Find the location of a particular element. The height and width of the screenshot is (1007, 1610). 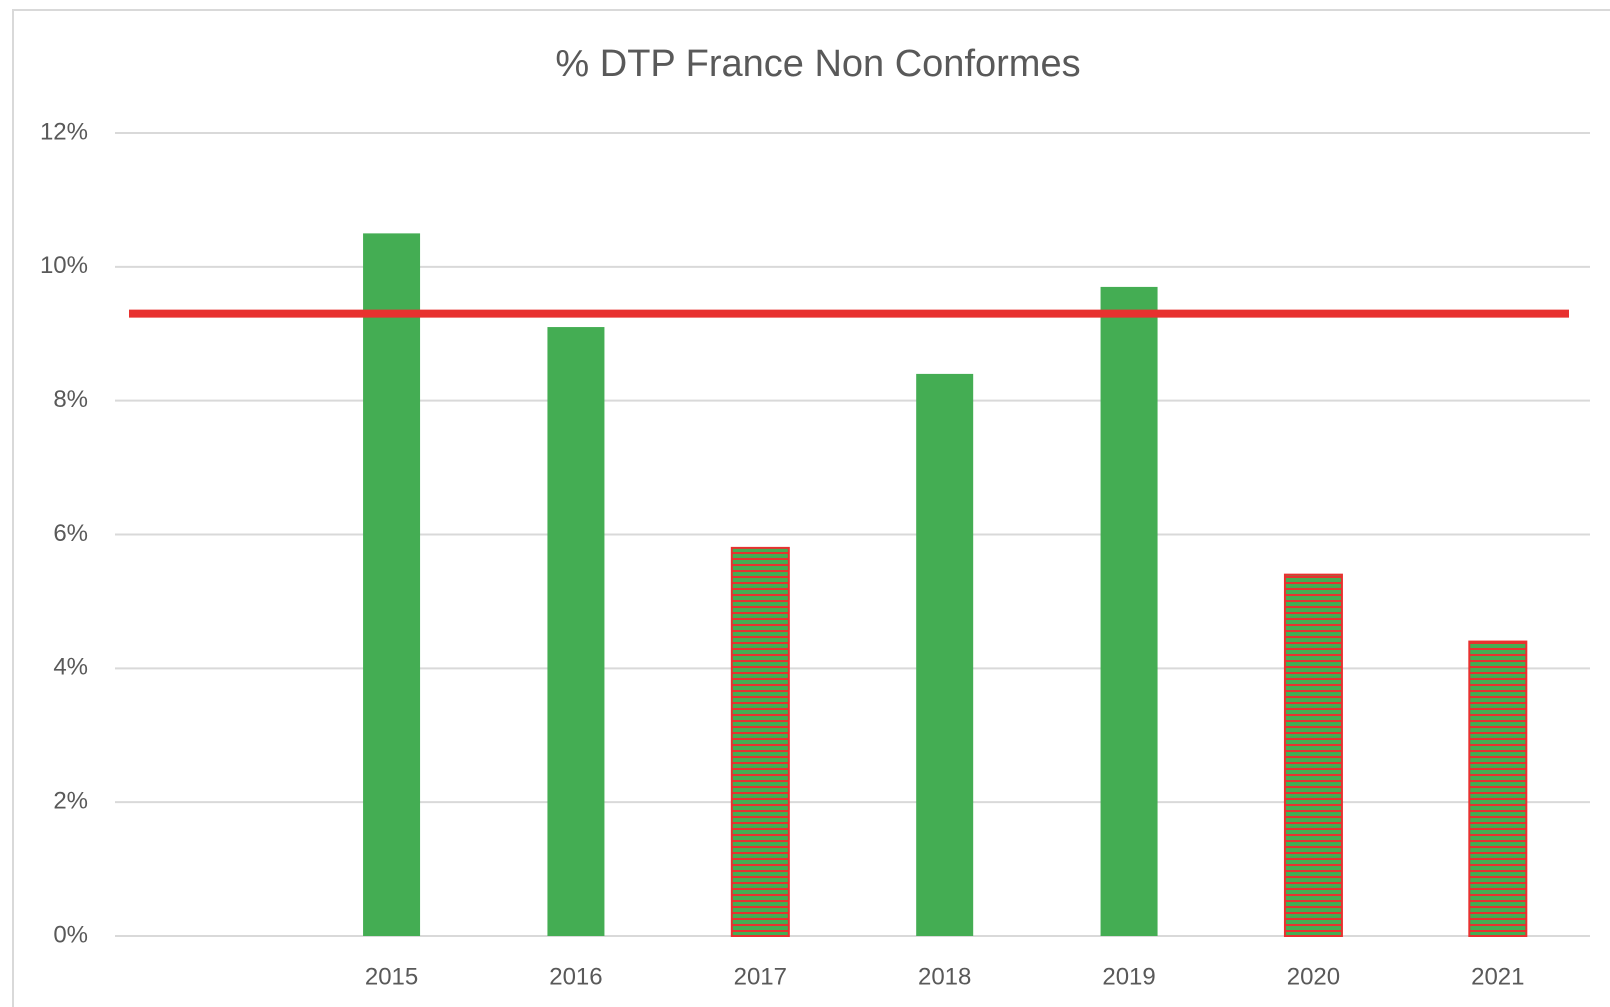

x-tick-label: 2020 is located at coordinates (1313, 976).